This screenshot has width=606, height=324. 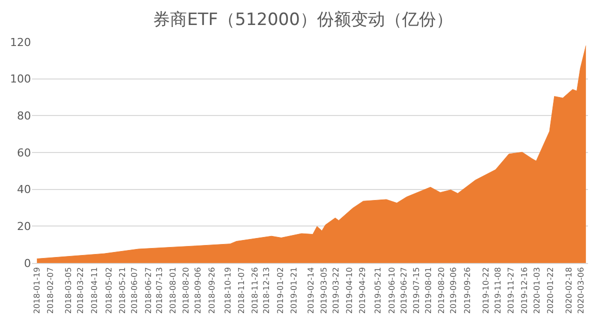 I want to click on x-tick-label: 2018-02-07, so click(x=50, y=290).